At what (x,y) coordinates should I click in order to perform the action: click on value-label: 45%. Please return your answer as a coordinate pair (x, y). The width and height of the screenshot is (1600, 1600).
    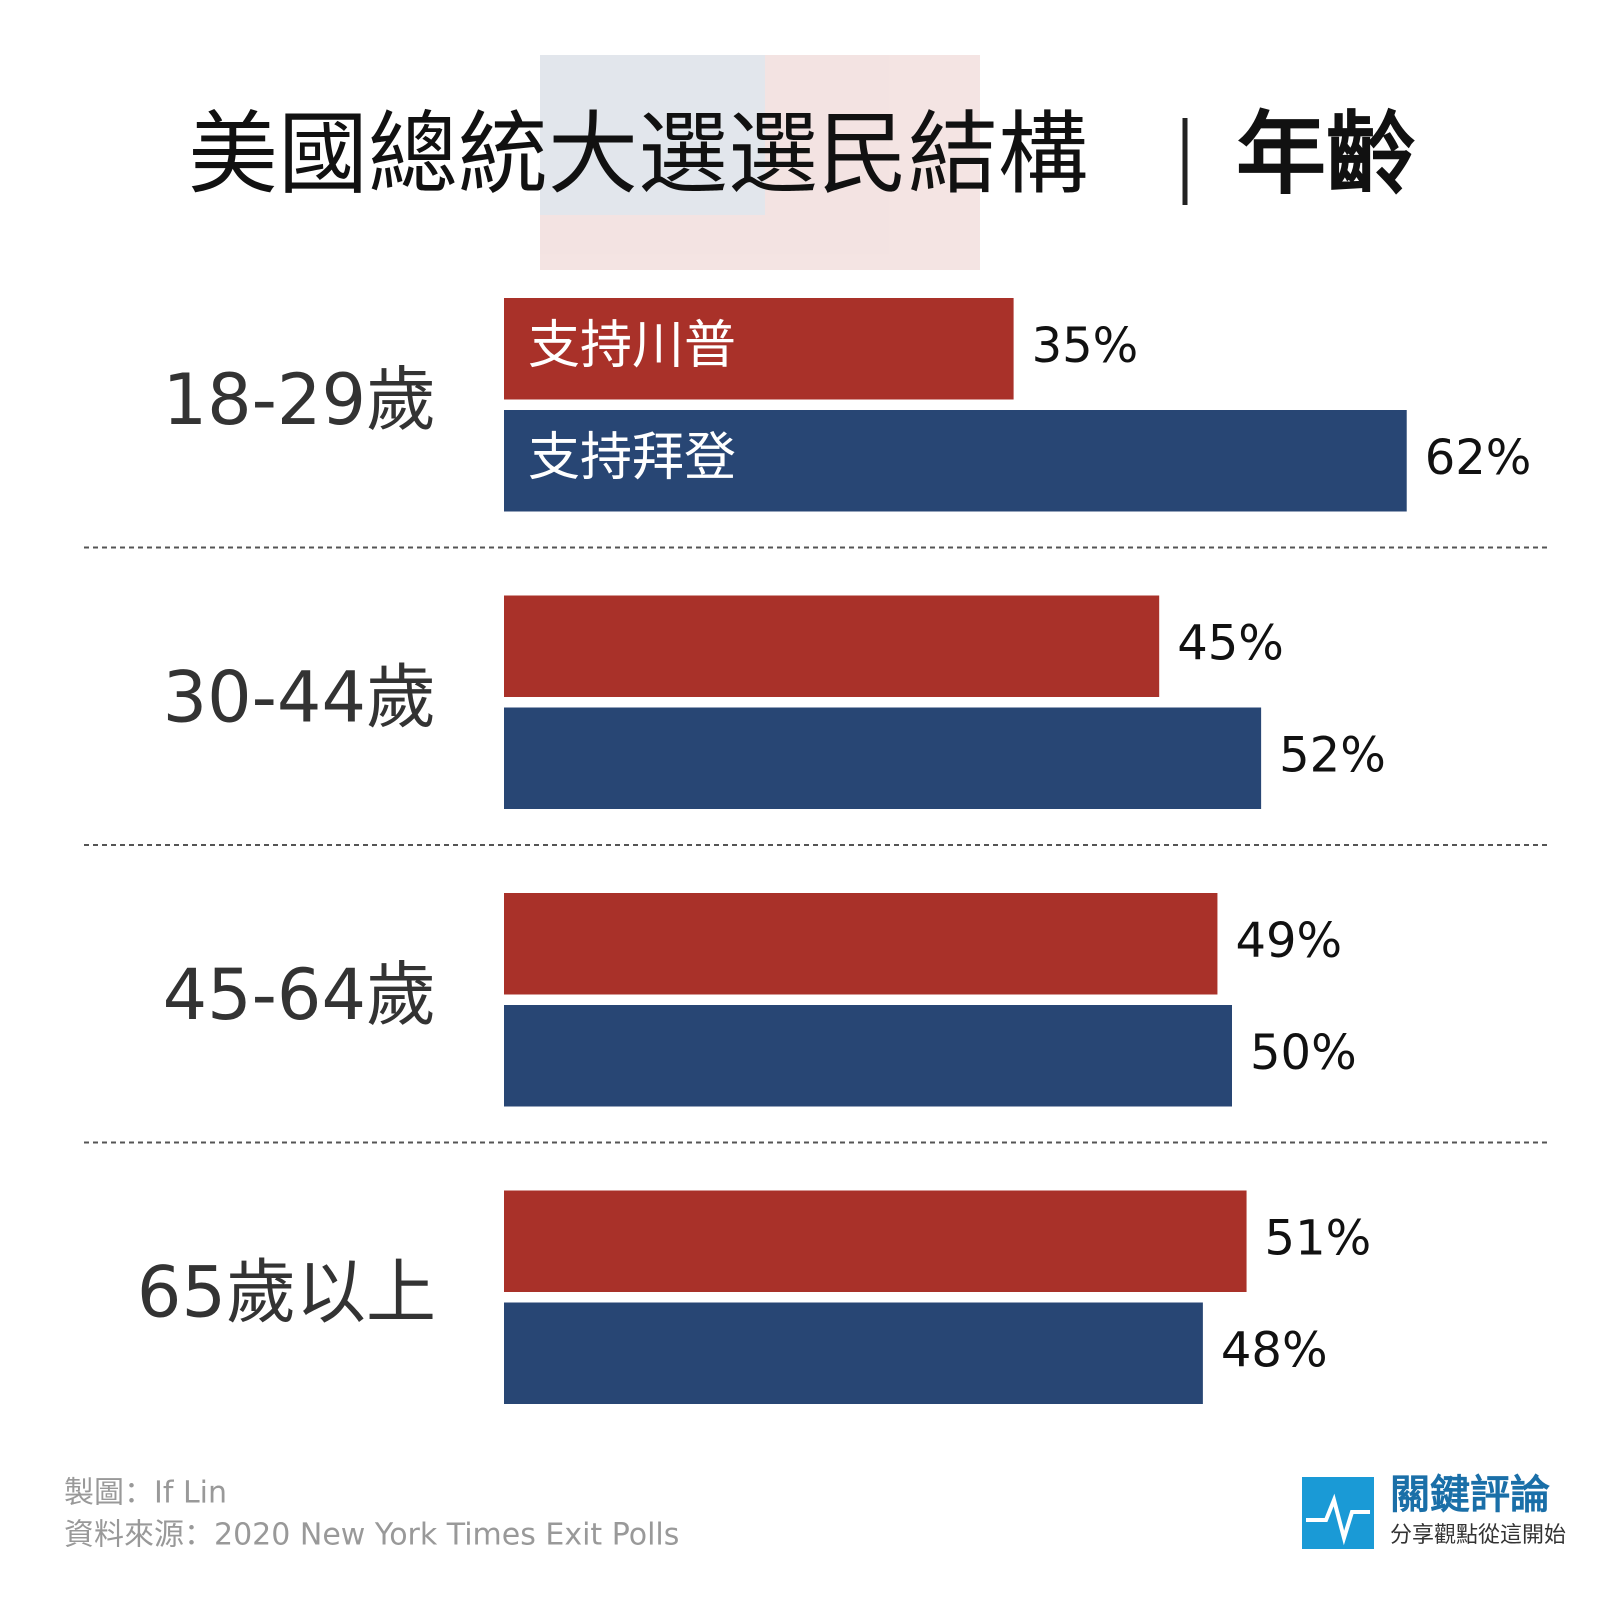
    Looking at the image, I should click on (1230, 643).